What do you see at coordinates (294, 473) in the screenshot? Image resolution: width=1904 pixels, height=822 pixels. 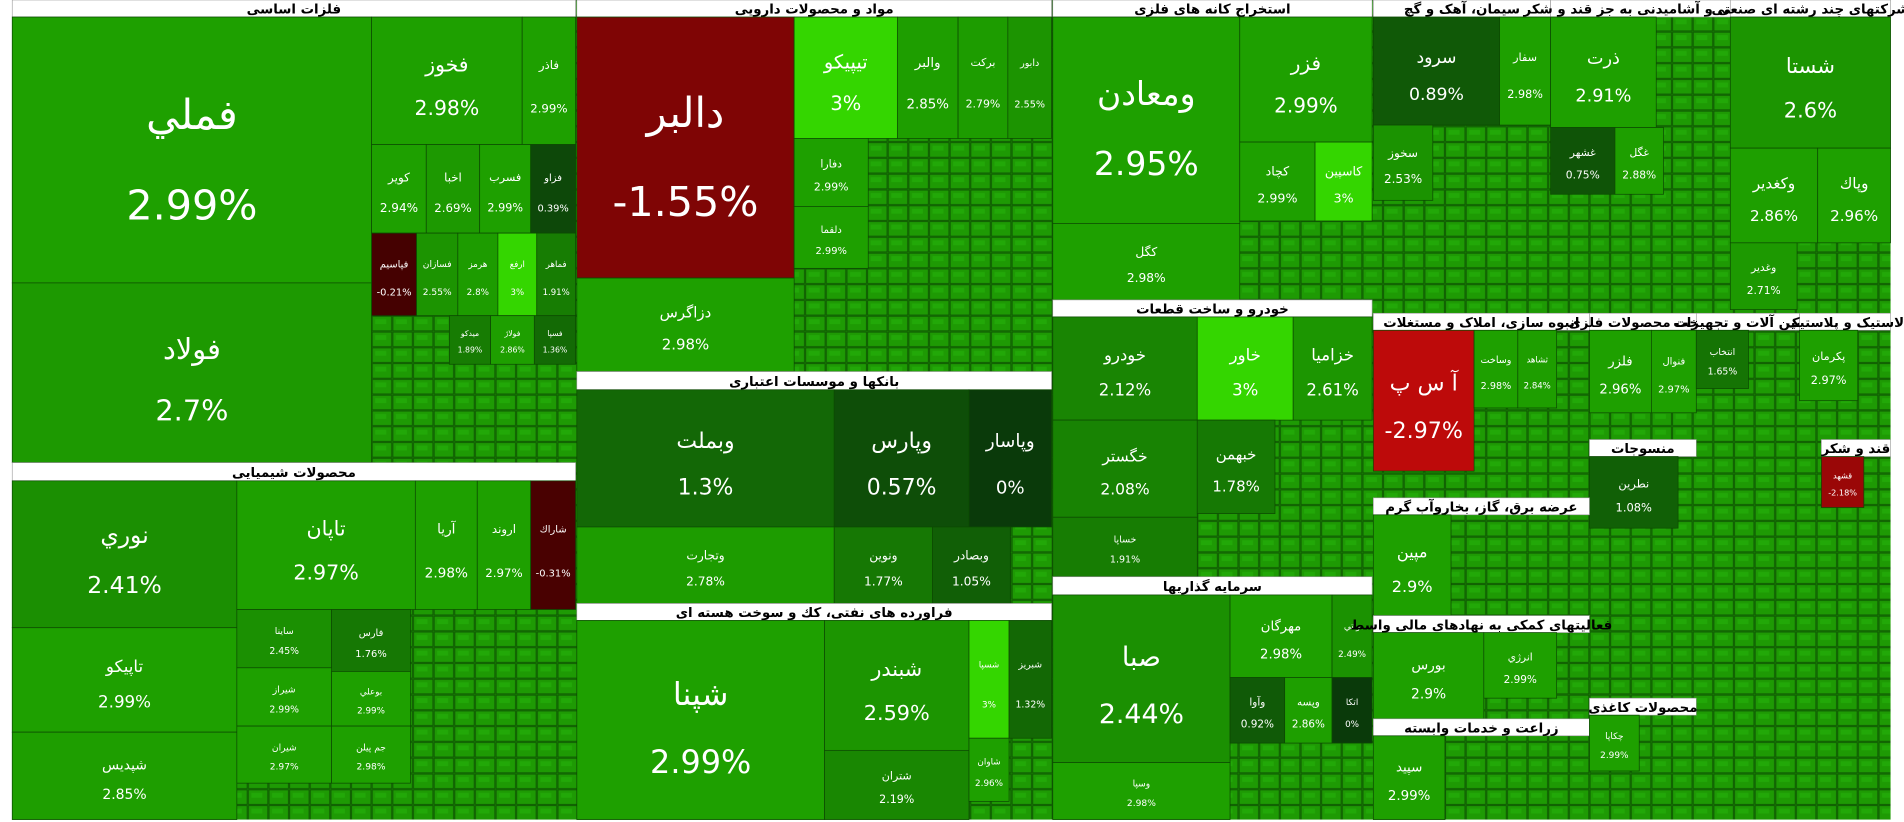 I see `sector-title: محصولات شیمیایی` at bounding box center [294, 473].